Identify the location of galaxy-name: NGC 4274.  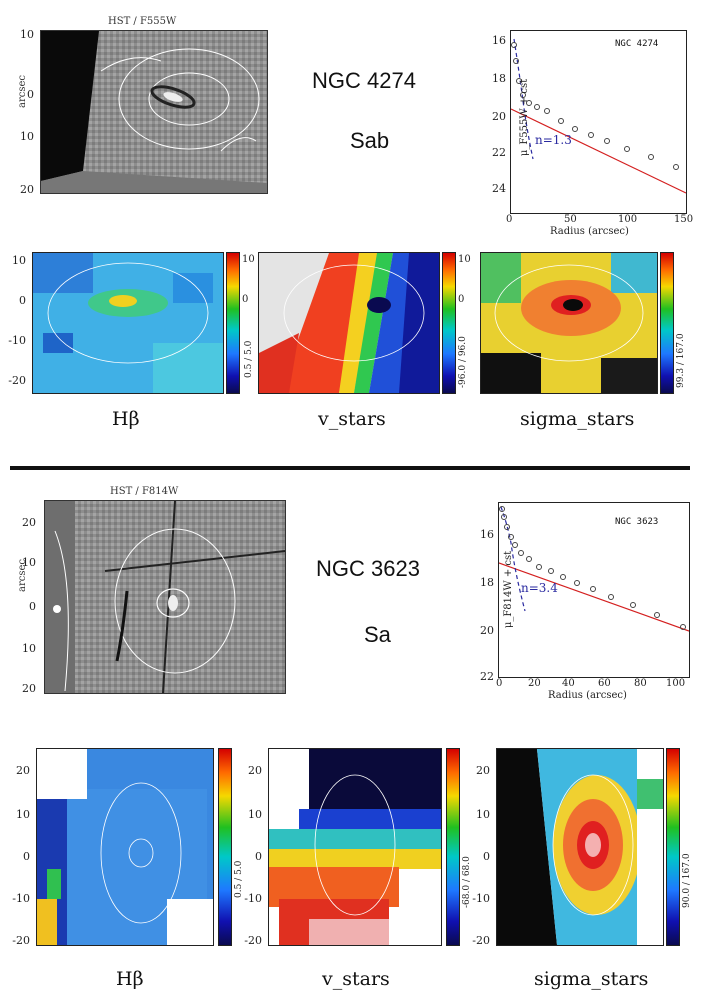
(364, 80).